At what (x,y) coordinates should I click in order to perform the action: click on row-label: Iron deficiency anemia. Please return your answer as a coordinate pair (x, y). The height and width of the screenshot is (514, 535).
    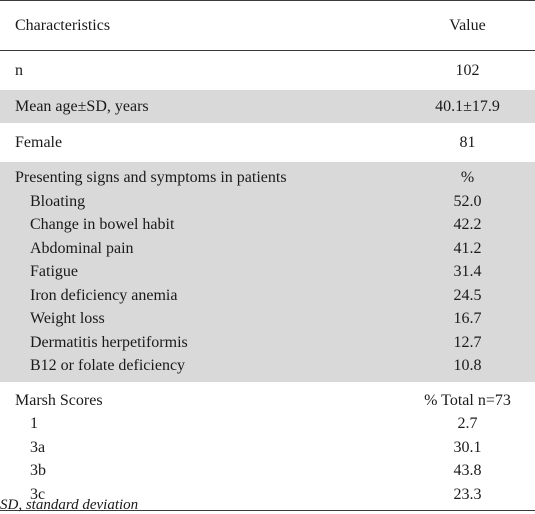
    Looking at the image, I should click on (104, 295).